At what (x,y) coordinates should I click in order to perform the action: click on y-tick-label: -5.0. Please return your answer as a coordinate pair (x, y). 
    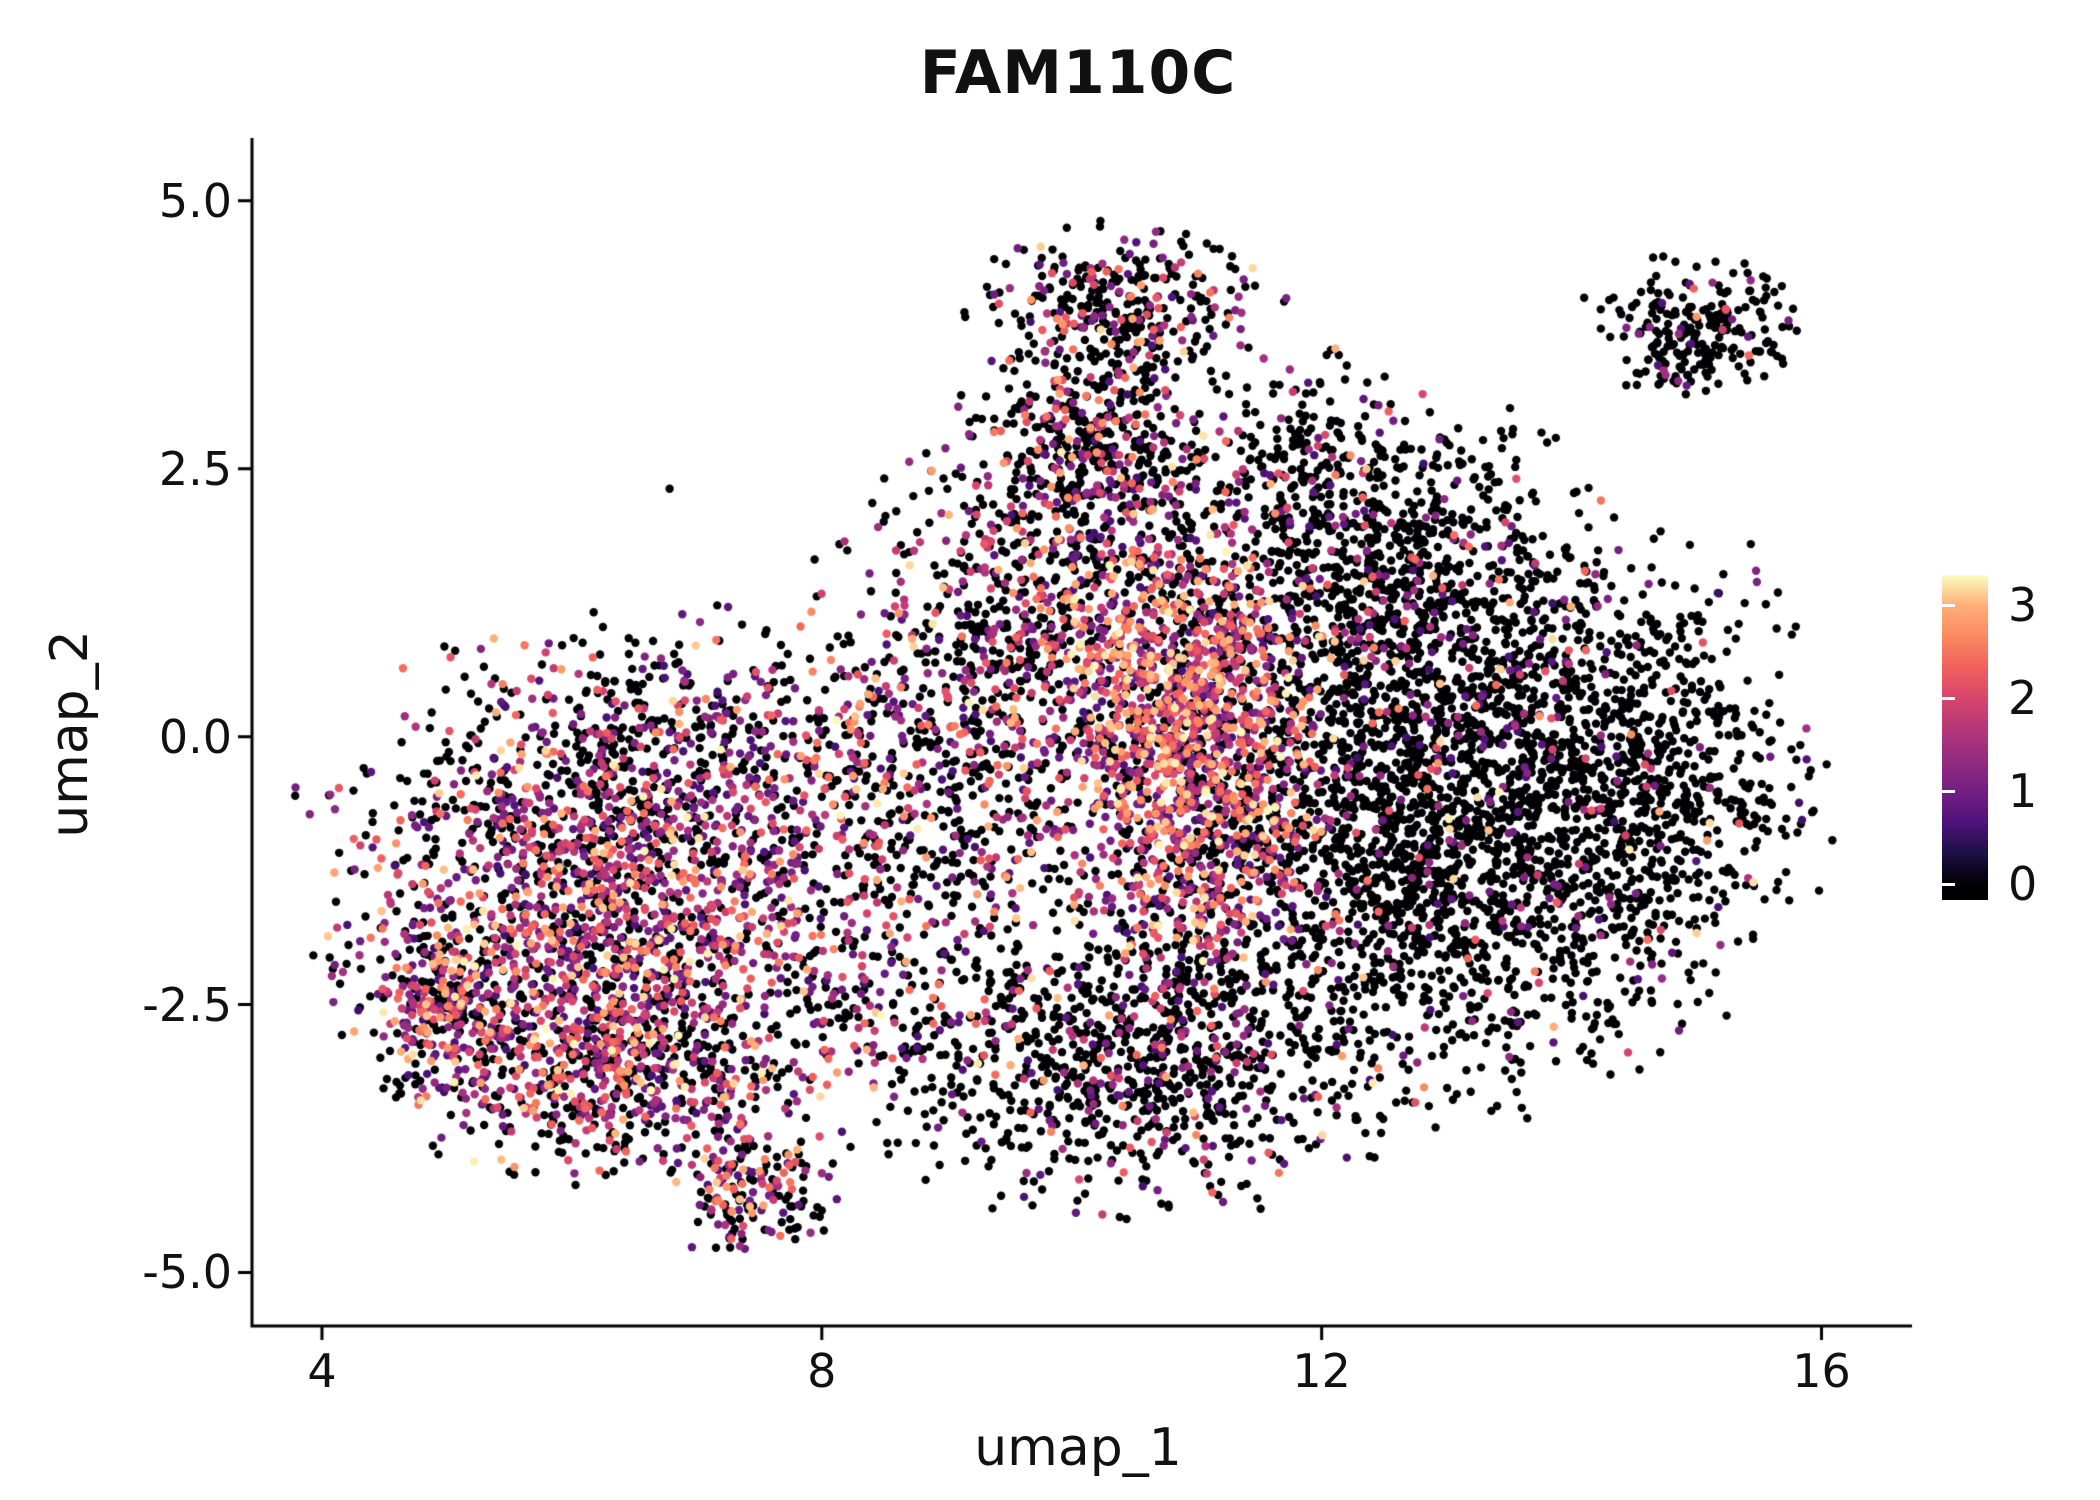
    Looking at the image, I should click on (187, 1272).